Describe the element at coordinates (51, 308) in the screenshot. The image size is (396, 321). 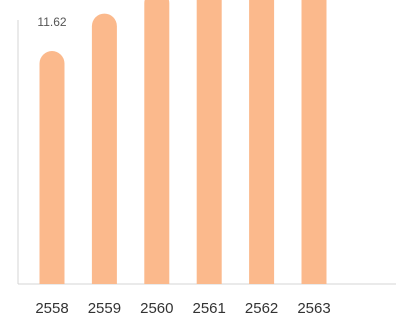
I see `x-tick-label-2558: 2558` at that location.